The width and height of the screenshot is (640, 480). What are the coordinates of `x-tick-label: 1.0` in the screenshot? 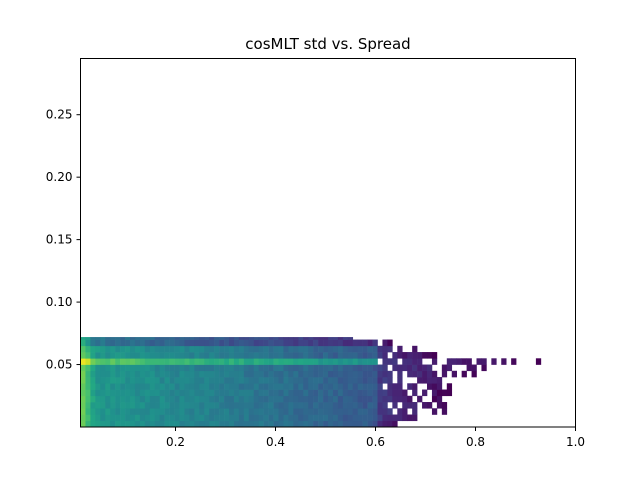 It's located at (575, 442).